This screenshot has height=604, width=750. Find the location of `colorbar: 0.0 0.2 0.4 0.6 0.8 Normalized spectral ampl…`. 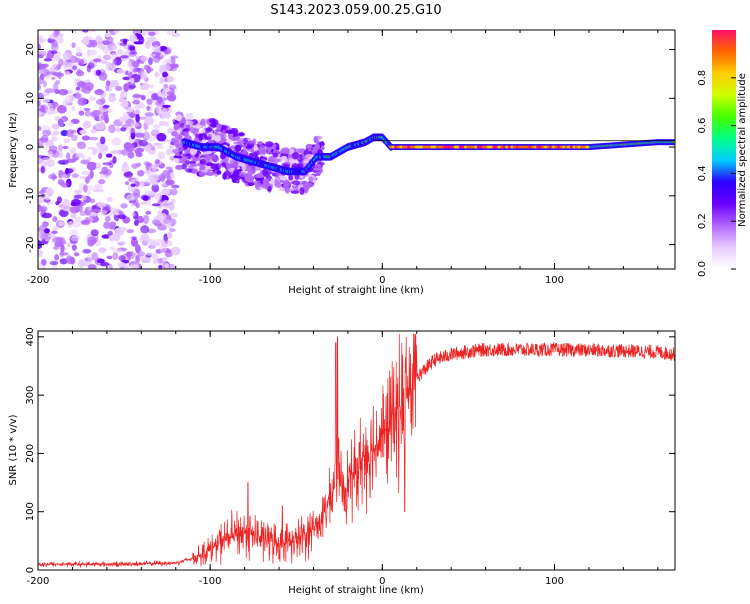

colorbar: 0.0 0.2 0.4 0.6 0.8 Normalized spectral ampl… is located at coordinates (722, 153).